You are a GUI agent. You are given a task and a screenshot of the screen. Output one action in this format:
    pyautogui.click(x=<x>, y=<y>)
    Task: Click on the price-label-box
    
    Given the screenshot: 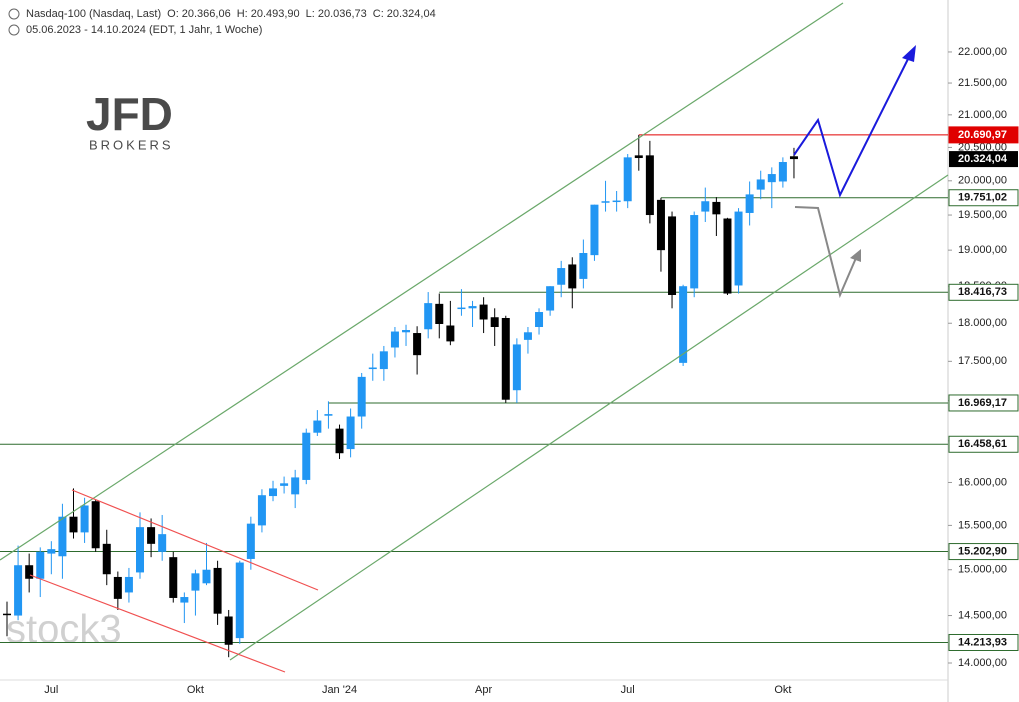 What is the action you would take?
    pyautogui.click(x=983, y=159)
    